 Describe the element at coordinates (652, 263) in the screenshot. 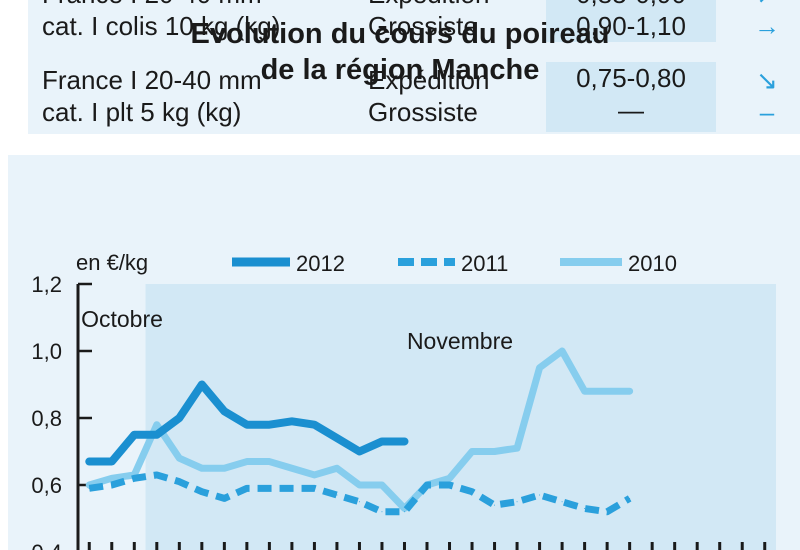

I see `legend-label: 2010` at that location.